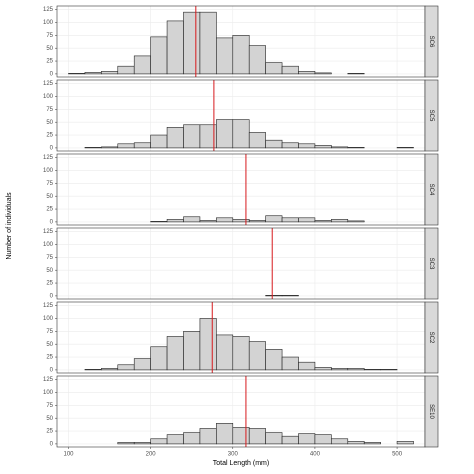  I want to click on strip-label: SC5, so click(431, 116).